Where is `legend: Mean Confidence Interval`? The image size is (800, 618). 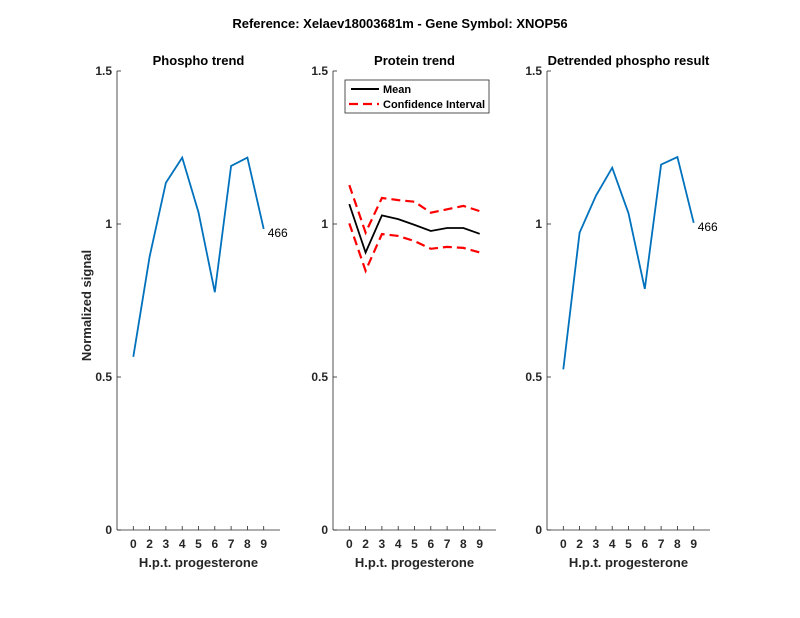 legend: Mean Confidence Interval is located at coordinates (417, 96).